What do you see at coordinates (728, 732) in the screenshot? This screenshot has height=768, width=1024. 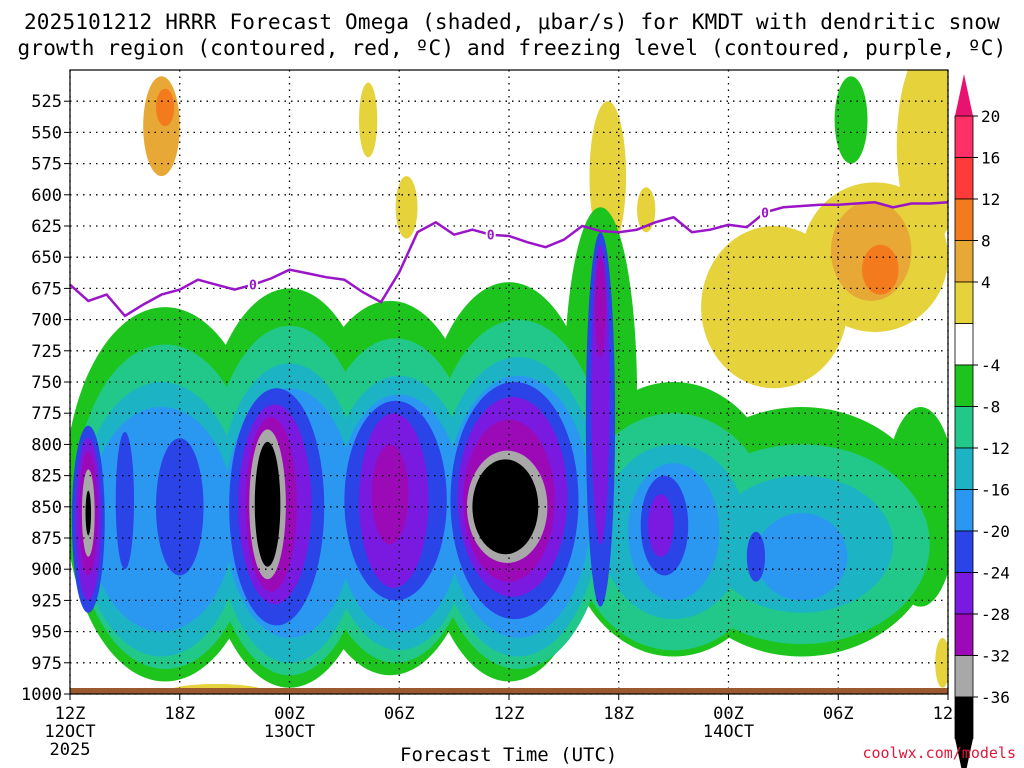 I see `x-tick-date-6: 14OCT` at bounding box center [728, 732].